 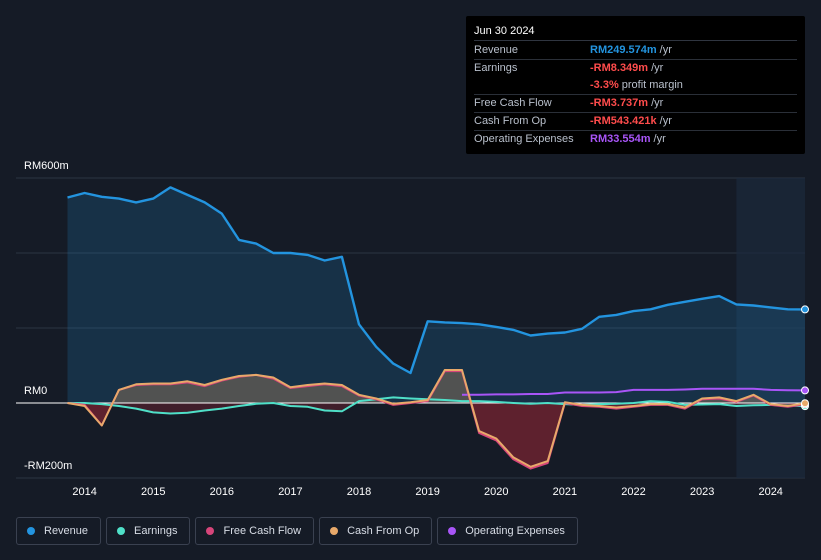 I want to click on tooltip-label, so click(x=532, y=85).